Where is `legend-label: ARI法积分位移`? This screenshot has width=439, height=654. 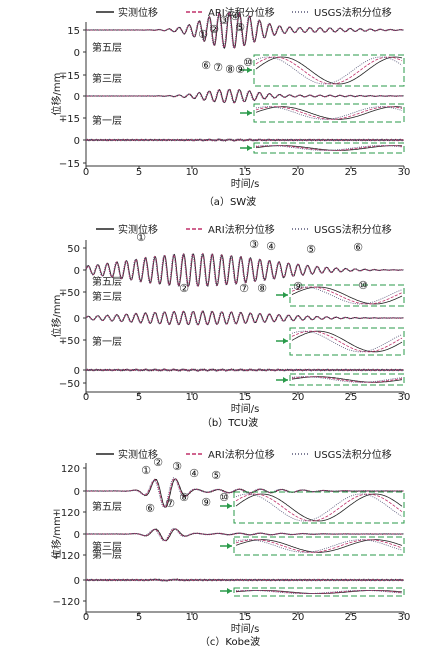
legend-label: ARI法积分位移 is located at coordinates (241, 454).